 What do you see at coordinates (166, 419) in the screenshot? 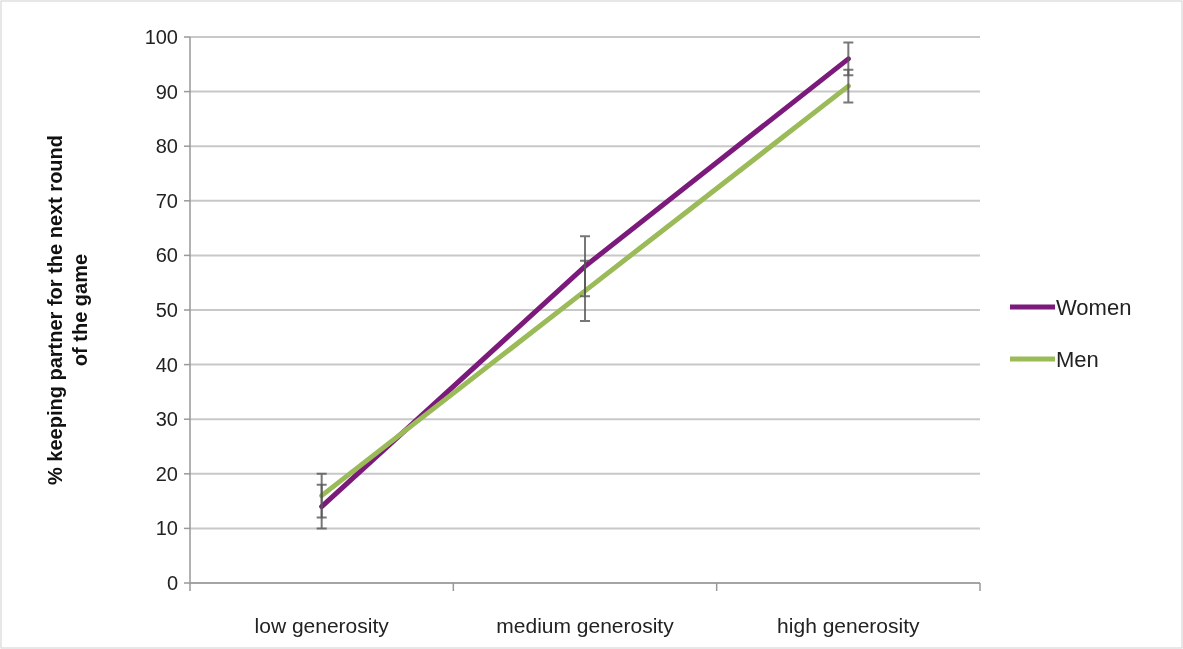
I see `y-tick-label: 30` at bounding box center [166, 419].